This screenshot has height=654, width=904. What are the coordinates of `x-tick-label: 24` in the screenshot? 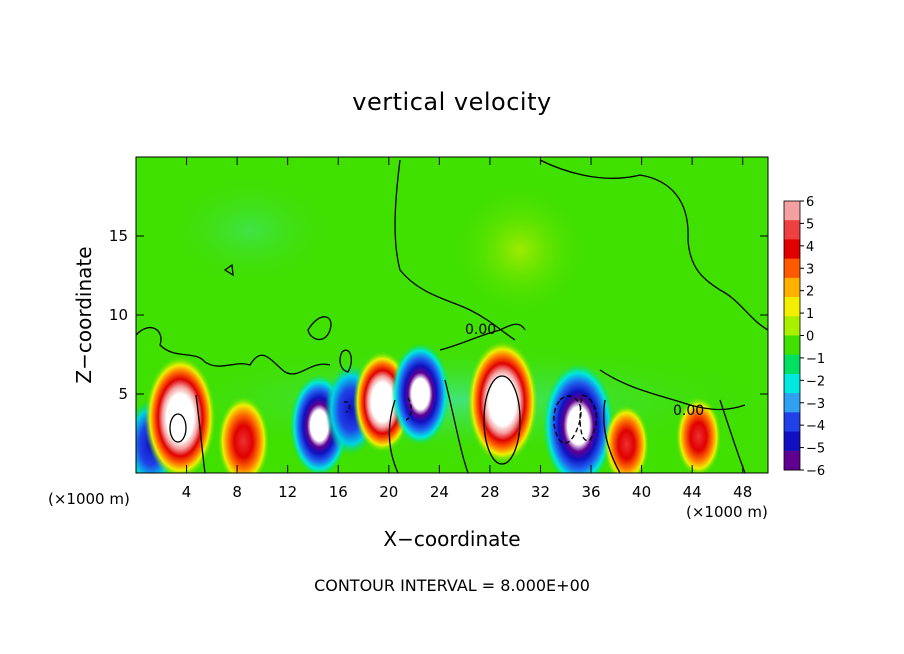 It's located at (439, 492).